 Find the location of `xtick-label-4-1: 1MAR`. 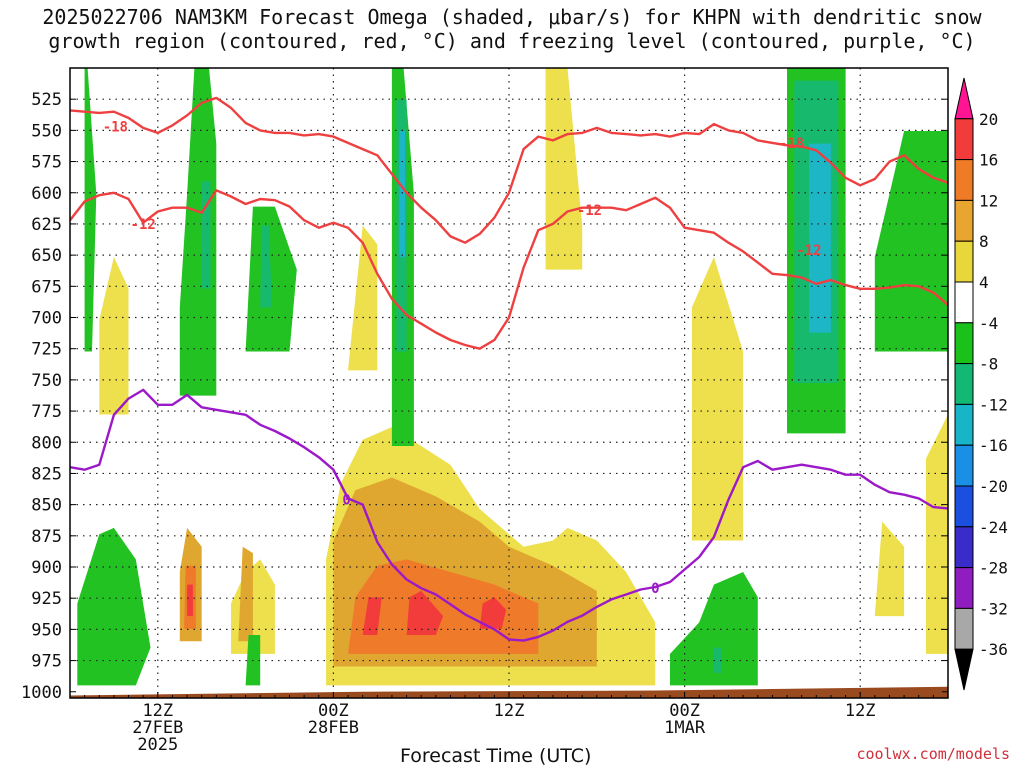

xtick-label-4-1: 1MAR is located at coordinates (685, 728).